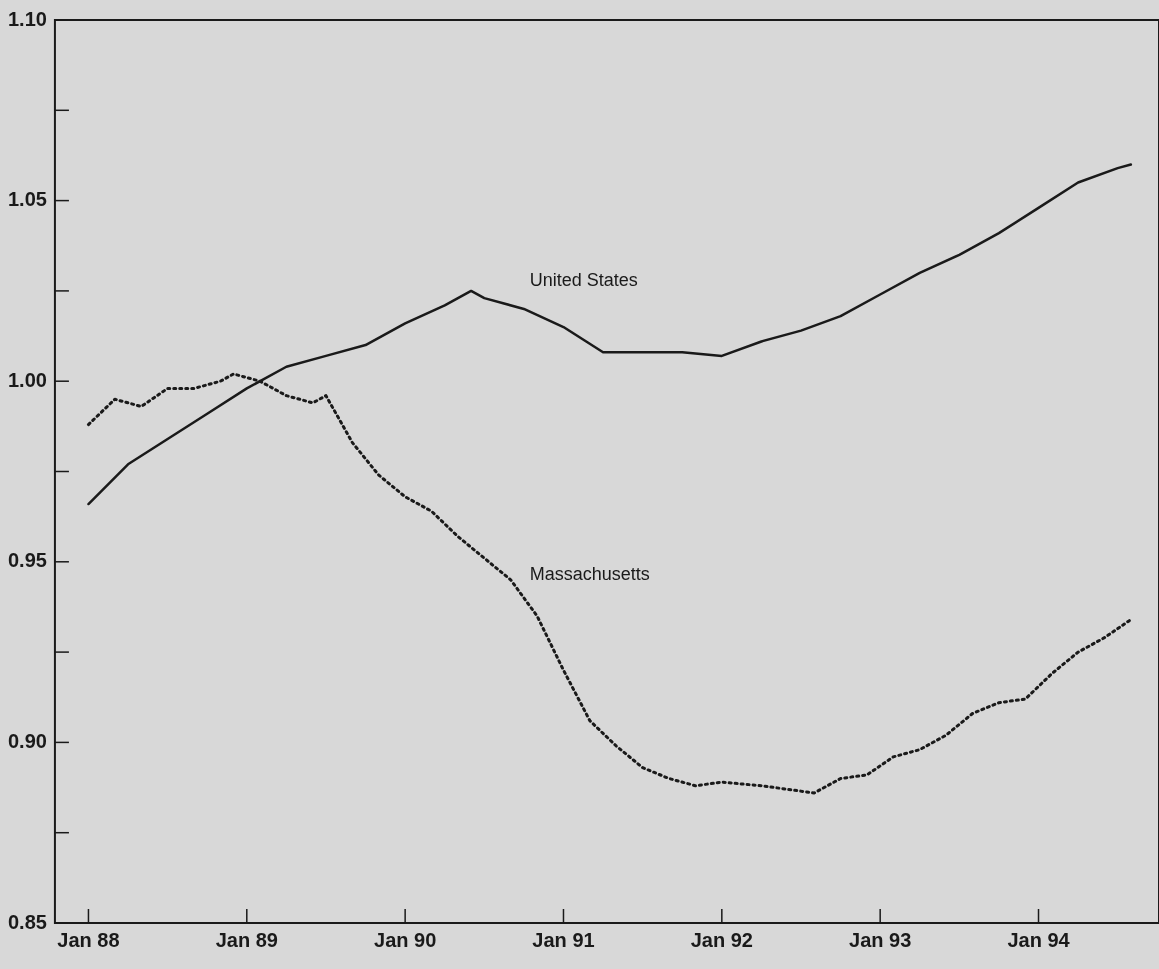 This screenshot has width=1159, height=969. I want to click on series-label: Massachusetts, so click(589, 573).